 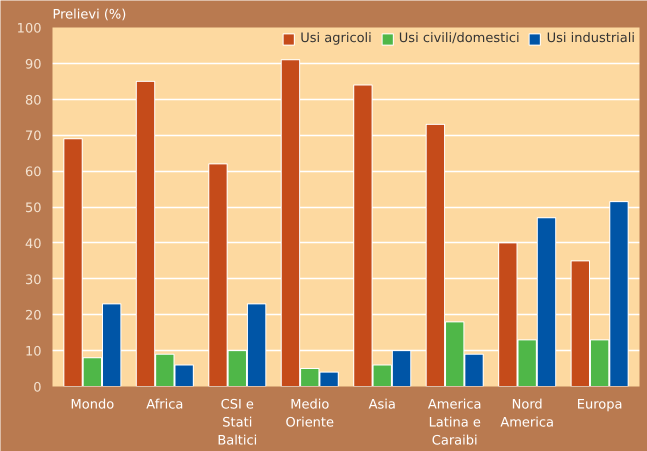 What do you see at coordinates (382, 405) in the screenshot?
I see `x-tick-label: Asia` at bounding box center [382, 405].